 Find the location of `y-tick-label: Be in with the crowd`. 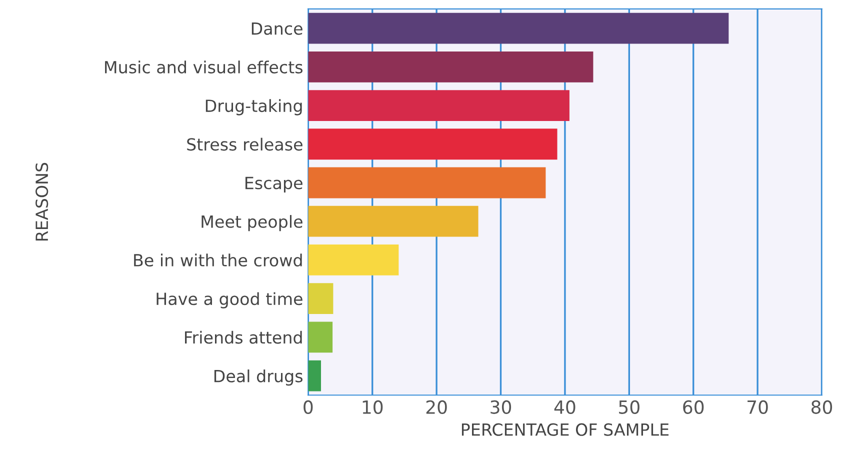

y-tick-label: Be in with the crowd is located at coordinates (218, 260).